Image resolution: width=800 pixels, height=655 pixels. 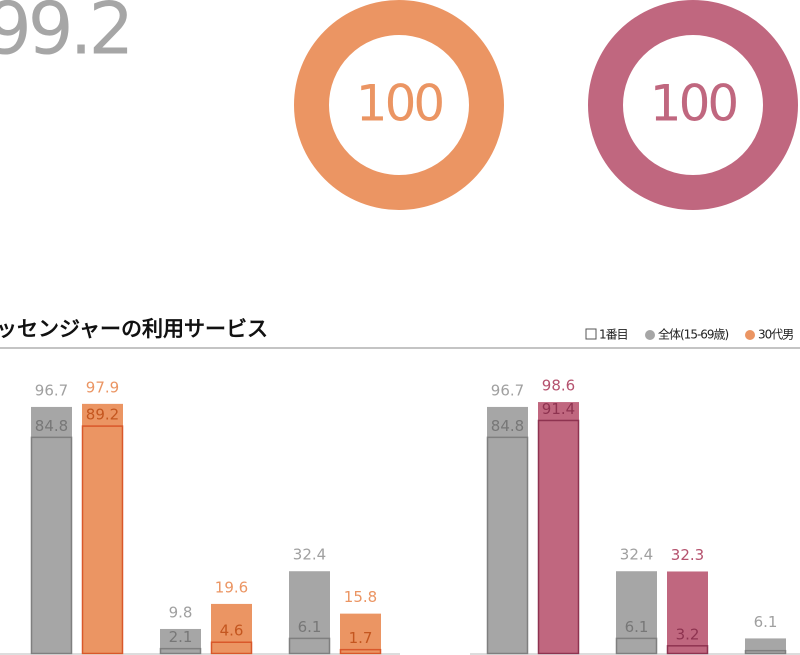 I want to click on value-label: 15.8, so click(x=360, y=597).